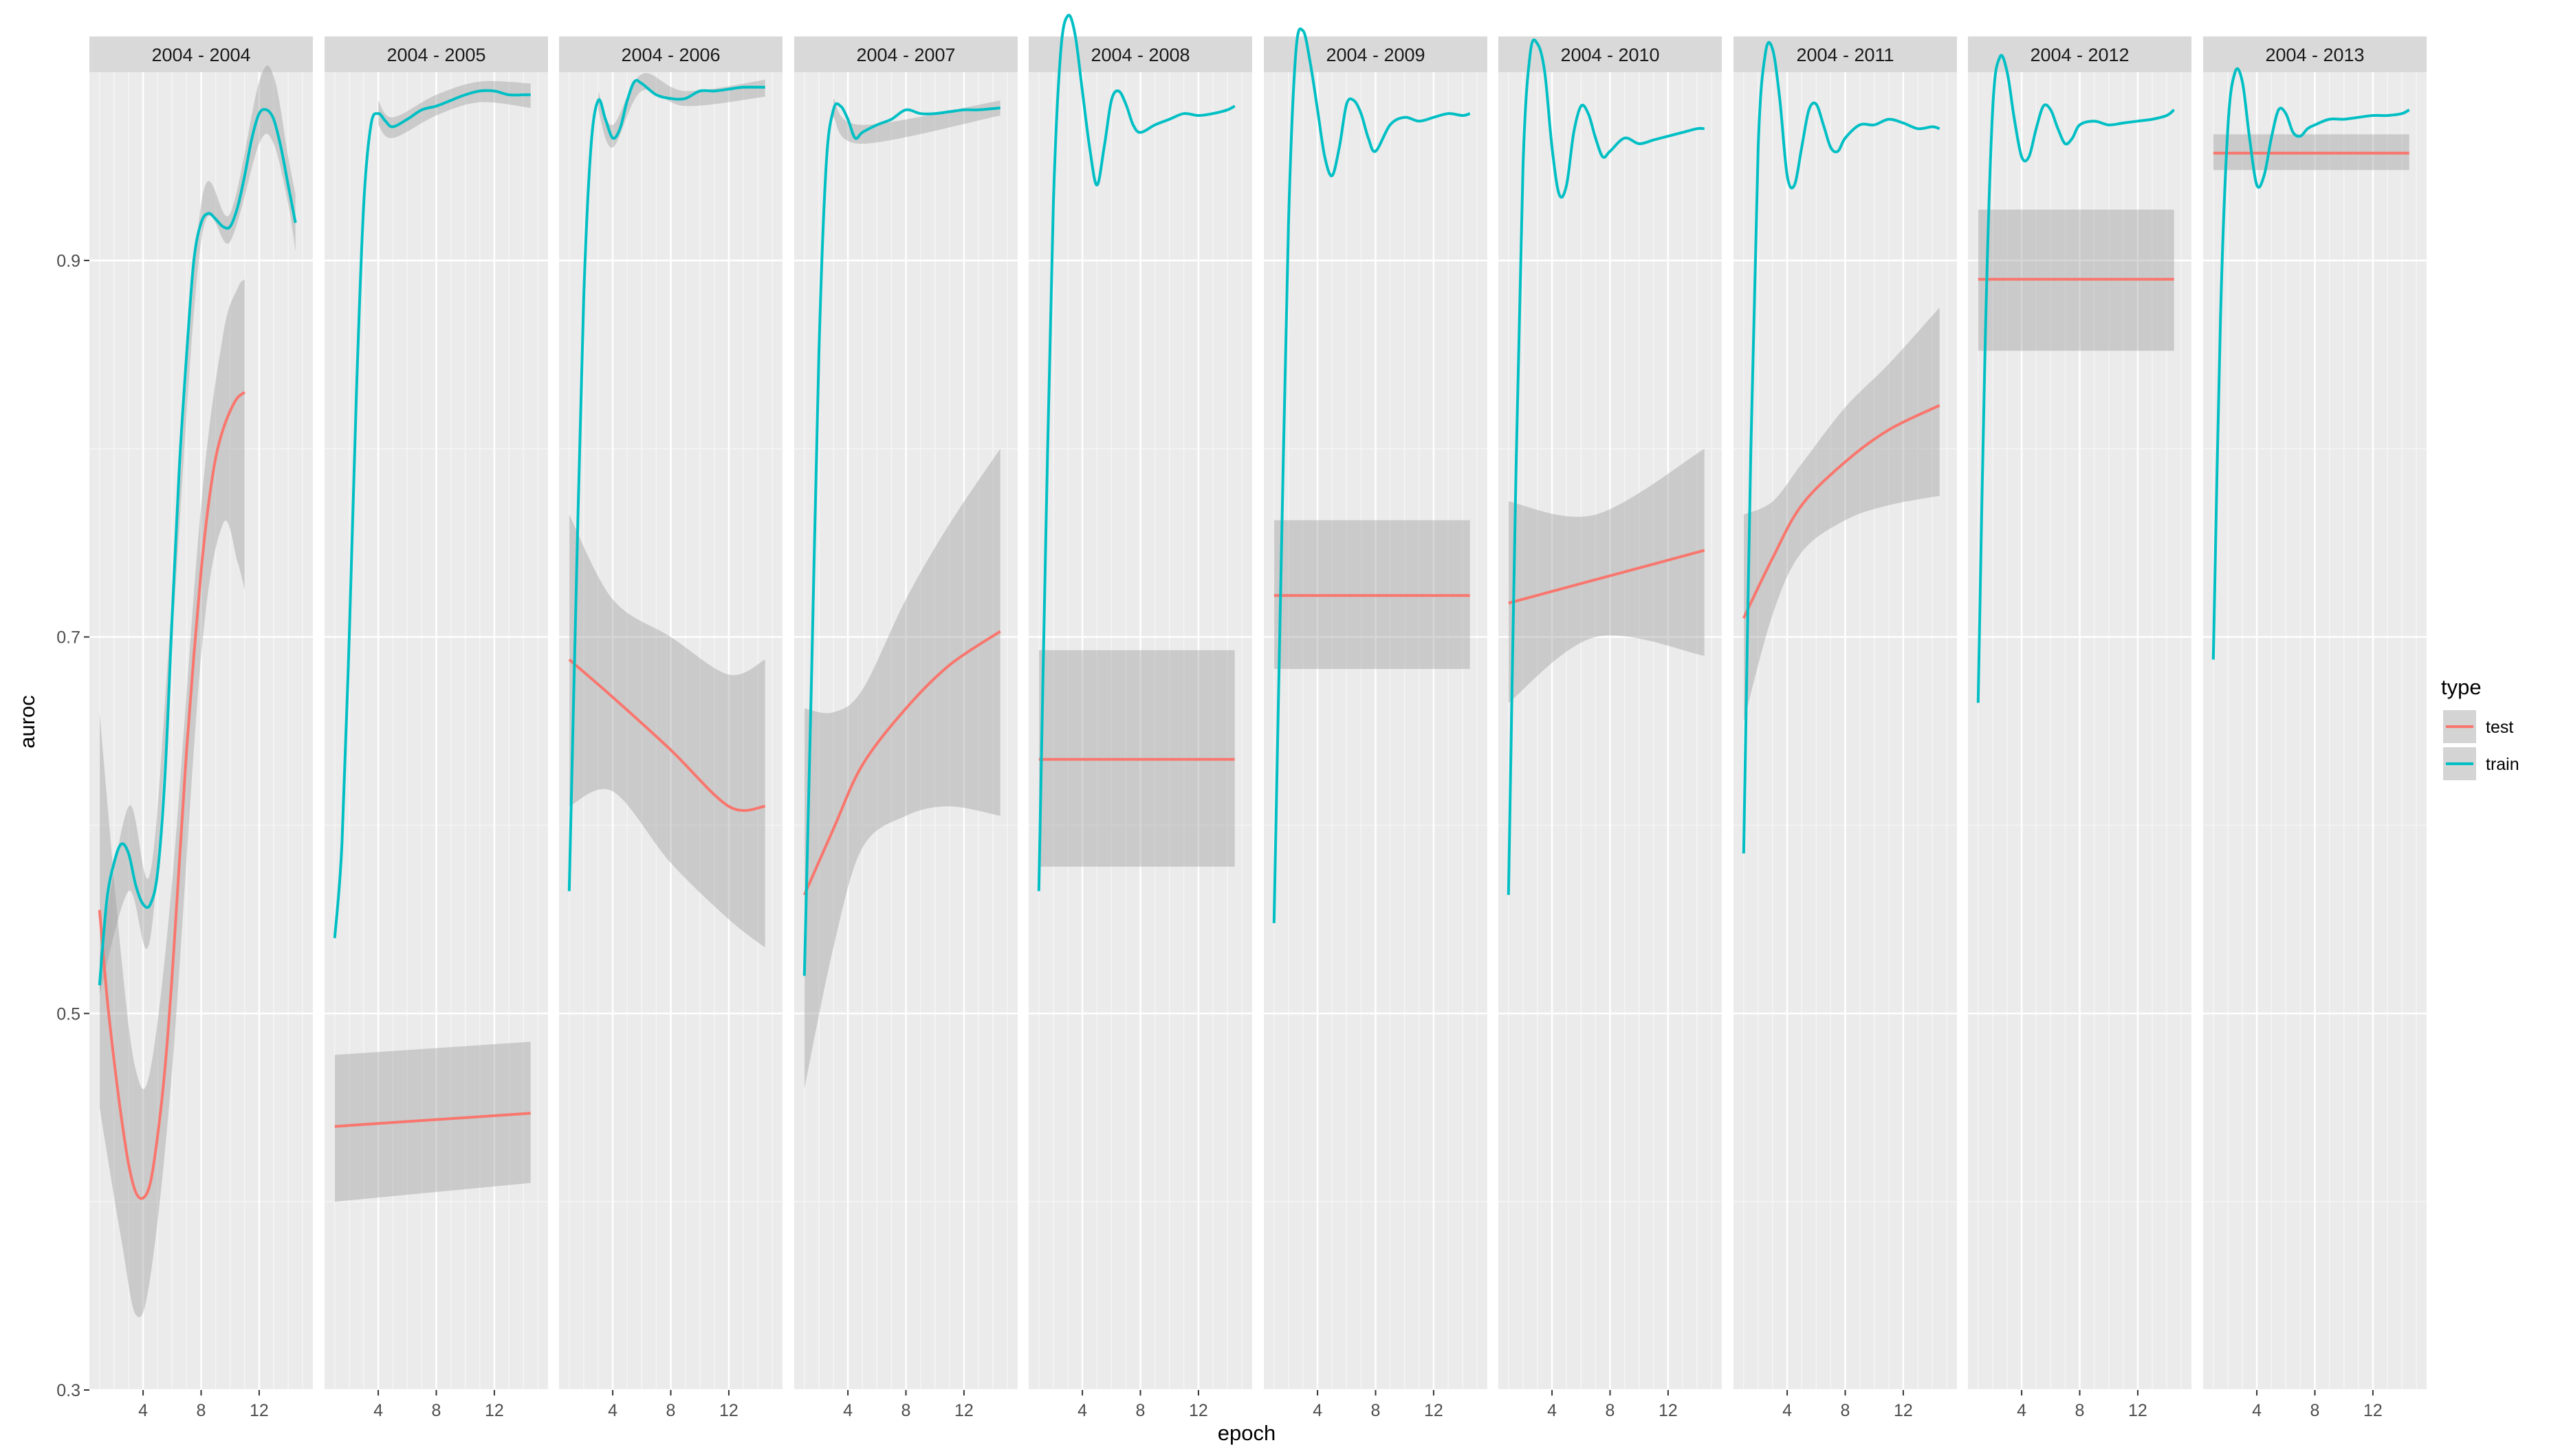  I want to click on facet-strip-label: 2004 - 2009, so click(1376, 55).